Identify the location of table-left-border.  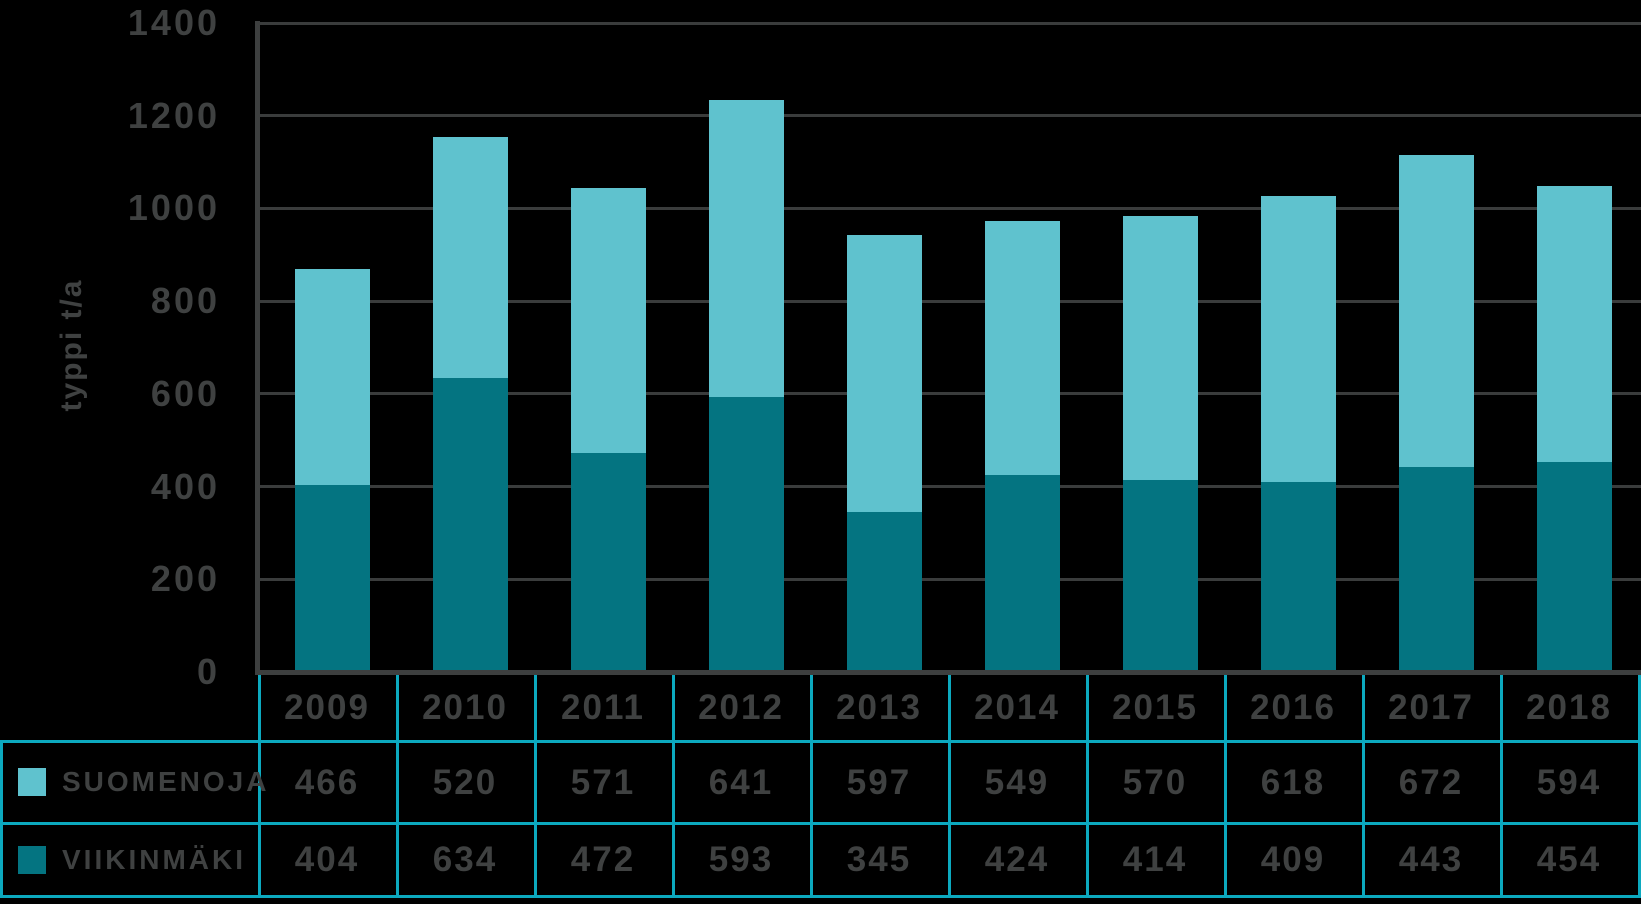
(1, 819).